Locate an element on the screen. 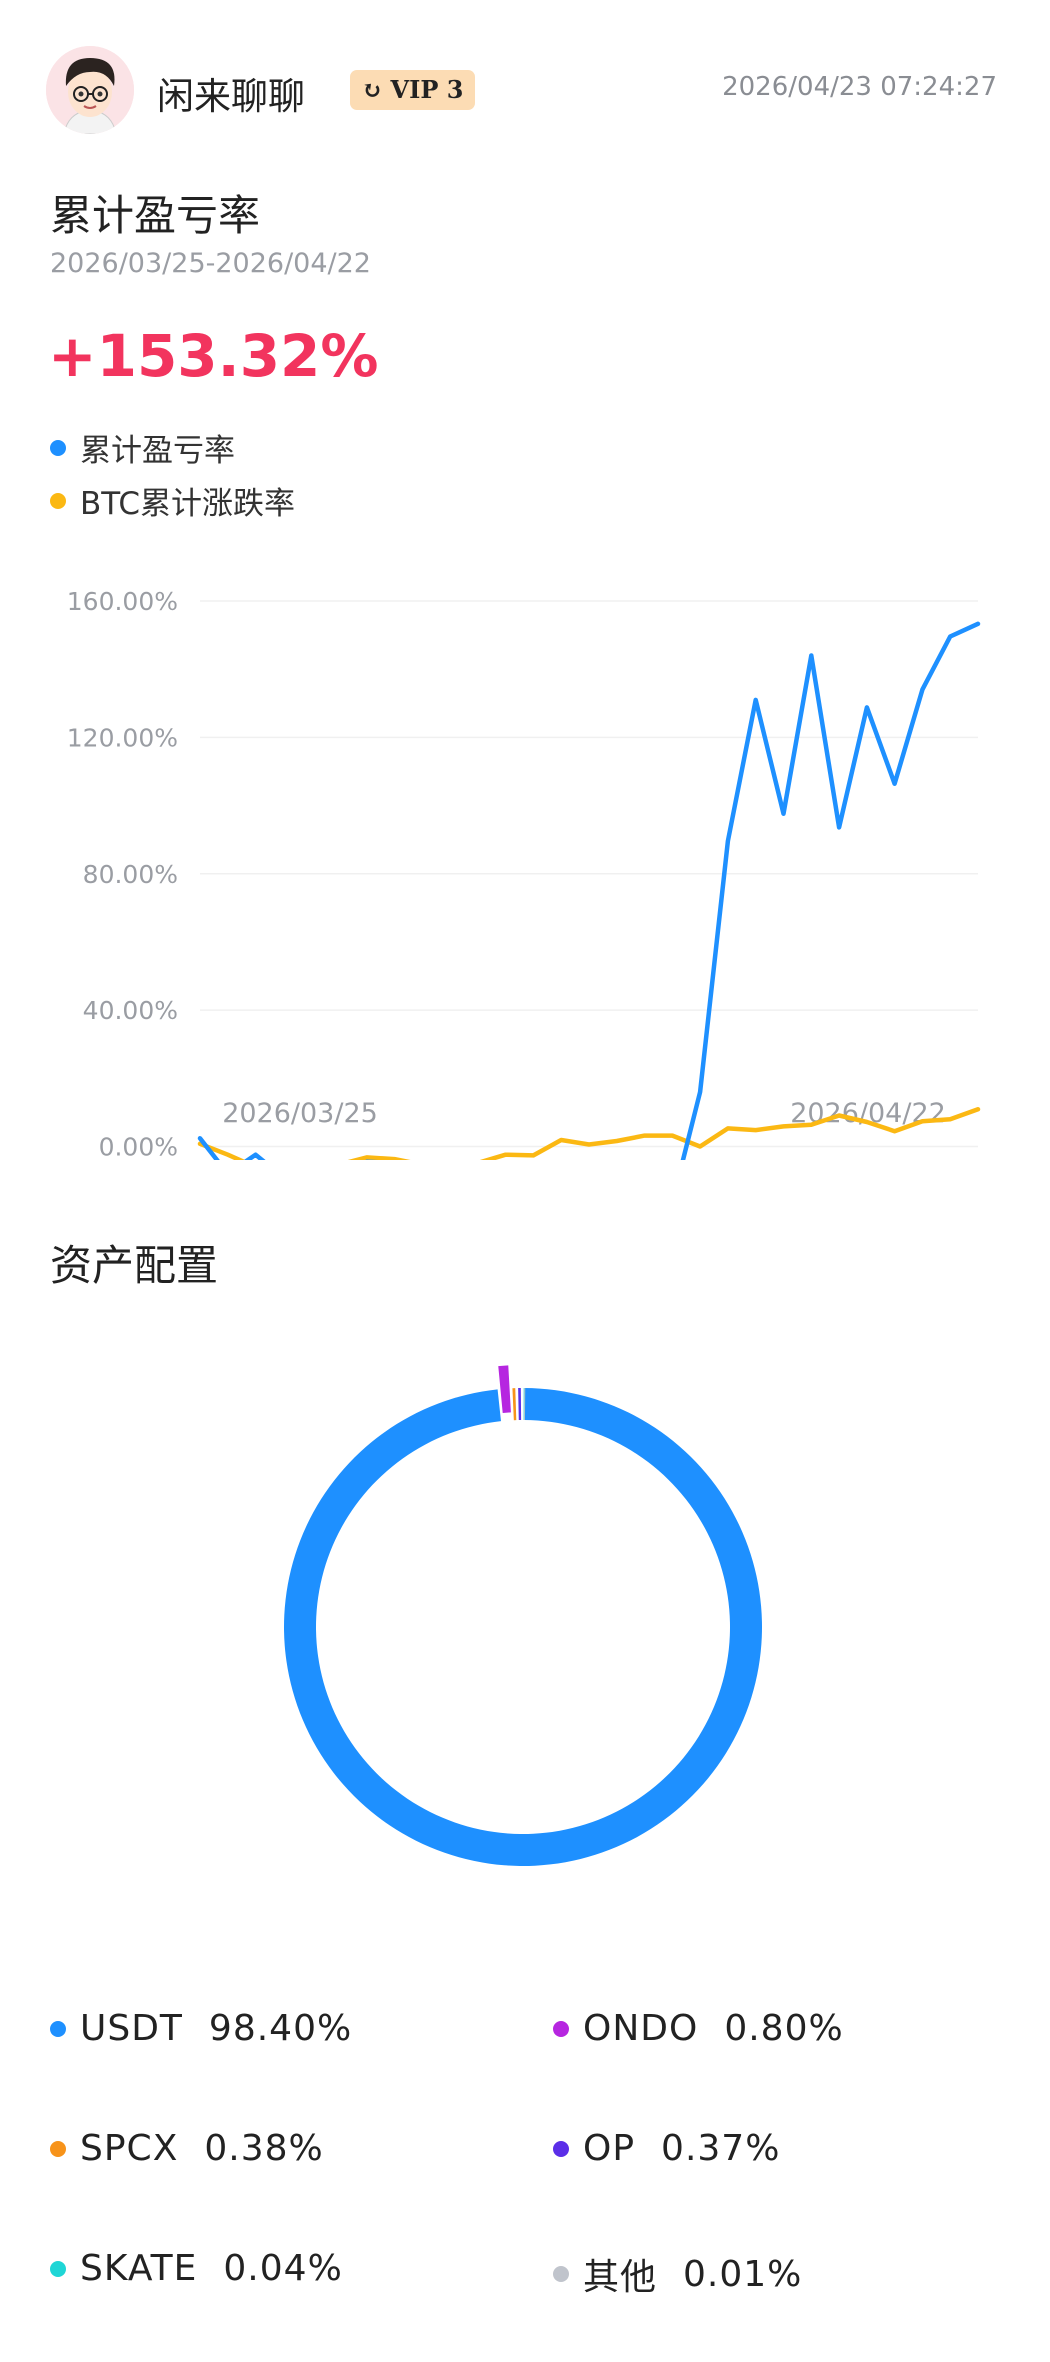 This screenshot has height=2362, width=1050. allocation-legend-item: SPCX 0.38% is located at coordinates (187, 2148).